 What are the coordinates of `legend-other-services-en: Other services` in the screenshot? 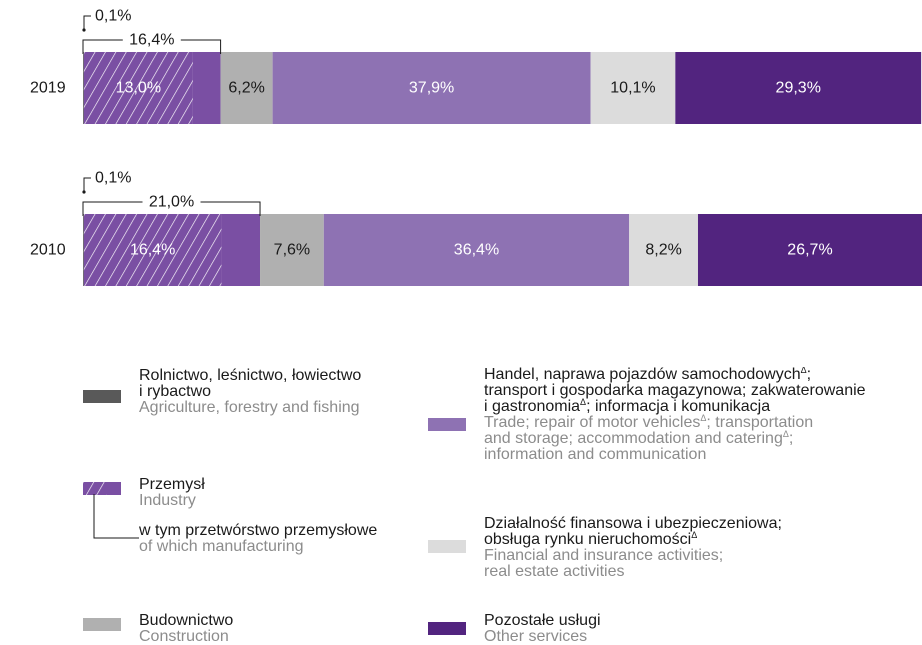 It's located at (536, 636).